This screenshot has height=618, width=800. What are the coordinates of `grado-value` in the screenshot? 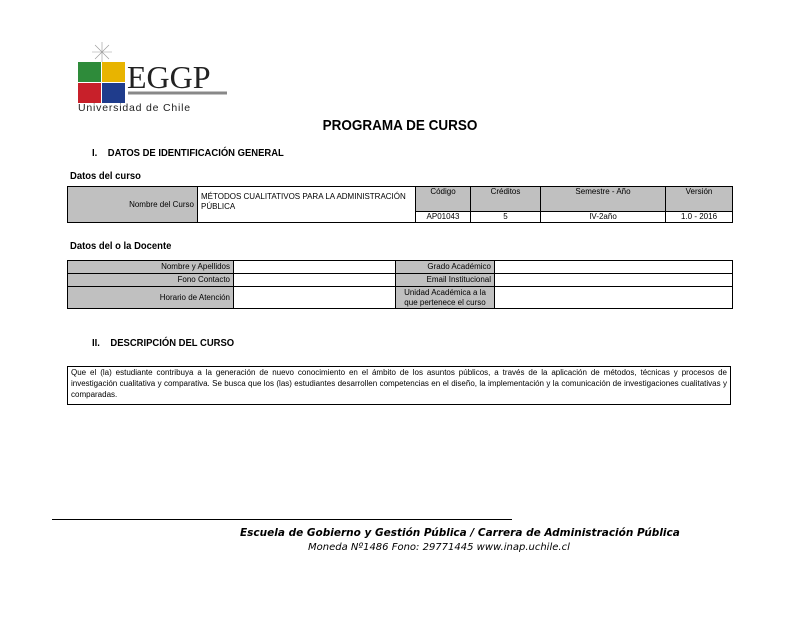 It's located at (613, 267).